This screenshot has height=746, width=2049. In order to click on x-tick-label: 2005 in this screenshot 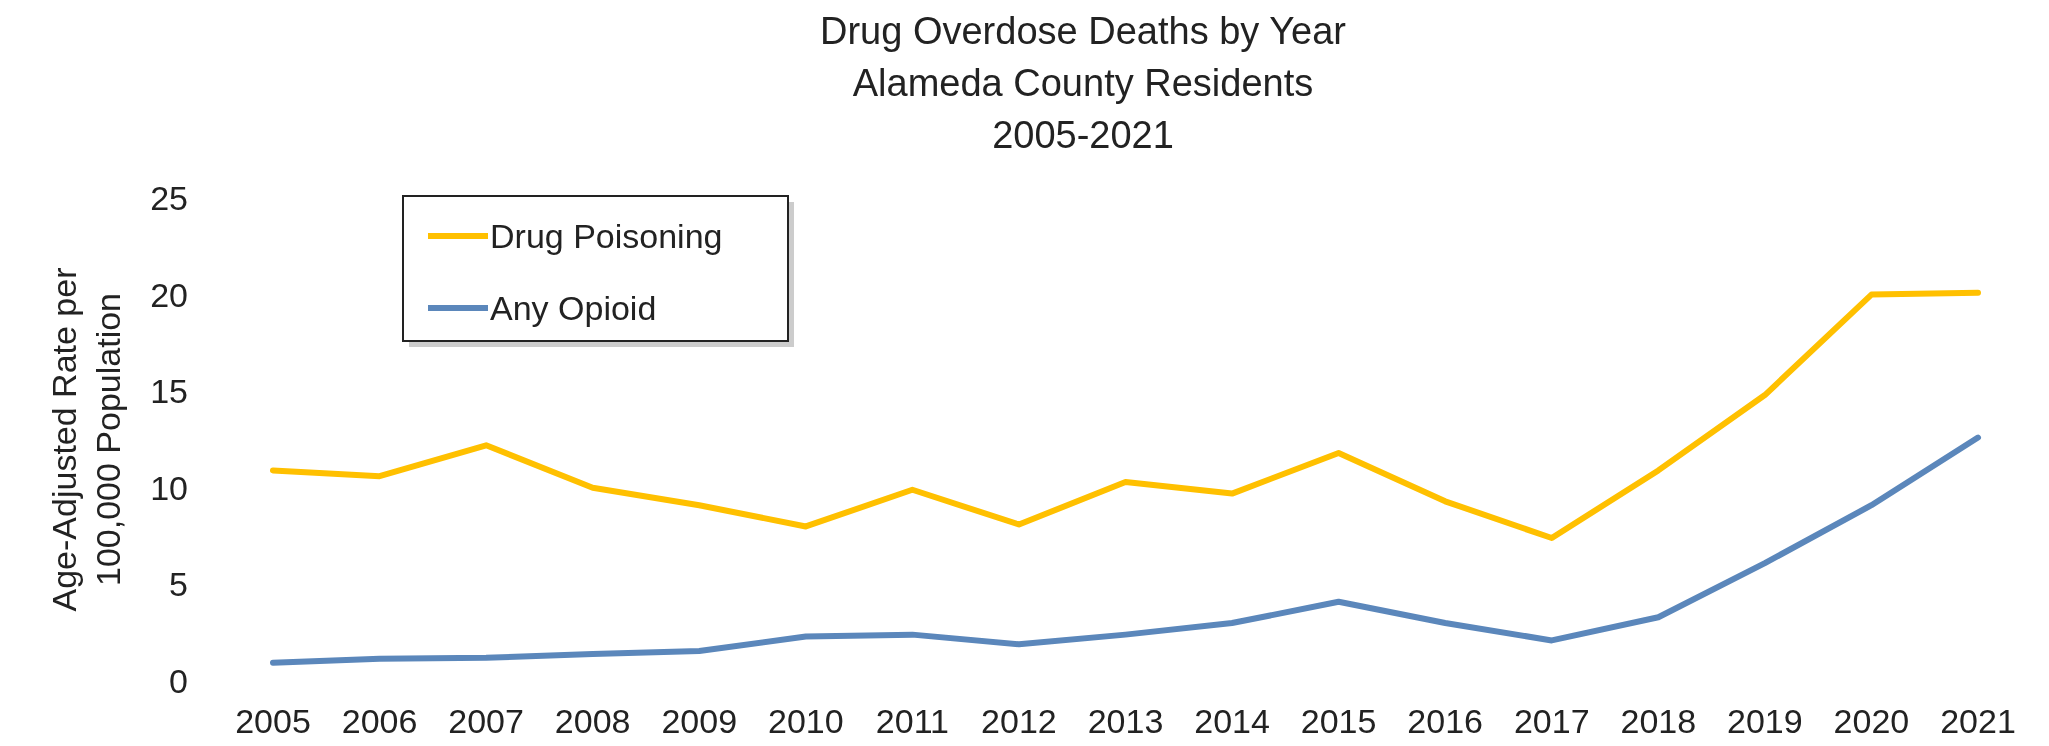, I will do `click(273, 721)`.